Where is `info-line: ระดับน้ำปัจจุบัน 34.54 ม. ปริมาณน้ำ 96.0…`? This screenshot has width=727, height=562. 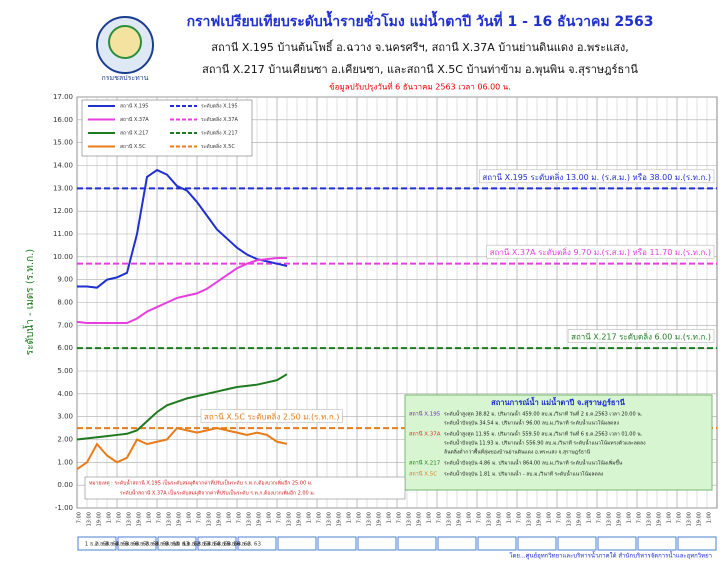
info-line: ระดับน้ำปัจจุบัน 34.54 ม. ปริมาณน้ำ 96.0… is located at coordinates (531, 422).